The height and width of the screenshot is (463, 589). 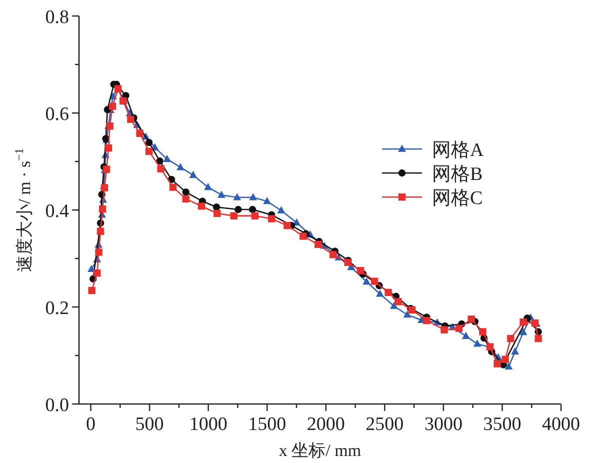 I want to click on y-tick-label: 0.8, so click(x=57, y=17).